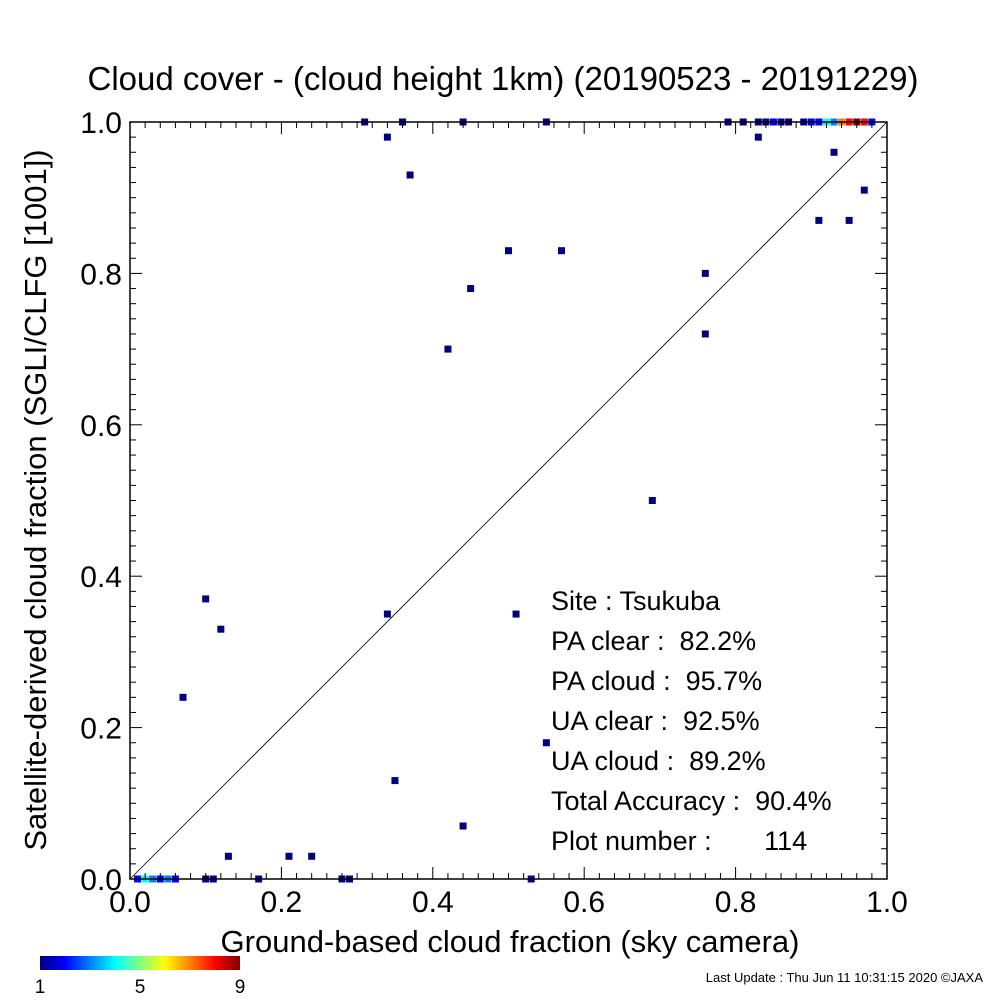 This screenshot has height=1000, width=1000. What do you see at coordinates (679, 841) in the screenshot?
I see `stats-line: Plot number : 114` at bounding box center [679, 841].